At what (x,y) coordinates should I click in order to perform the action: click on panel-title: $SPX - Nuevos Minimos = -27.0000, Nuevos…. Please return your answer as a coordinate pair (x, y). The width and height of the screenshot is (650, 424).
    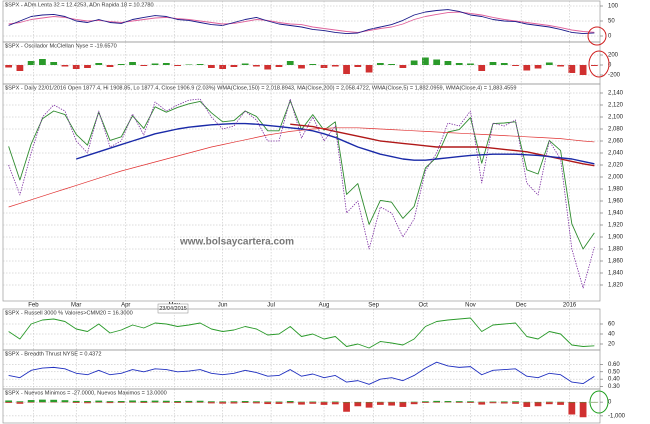
    Looking at the image, I should click on (86, 393).